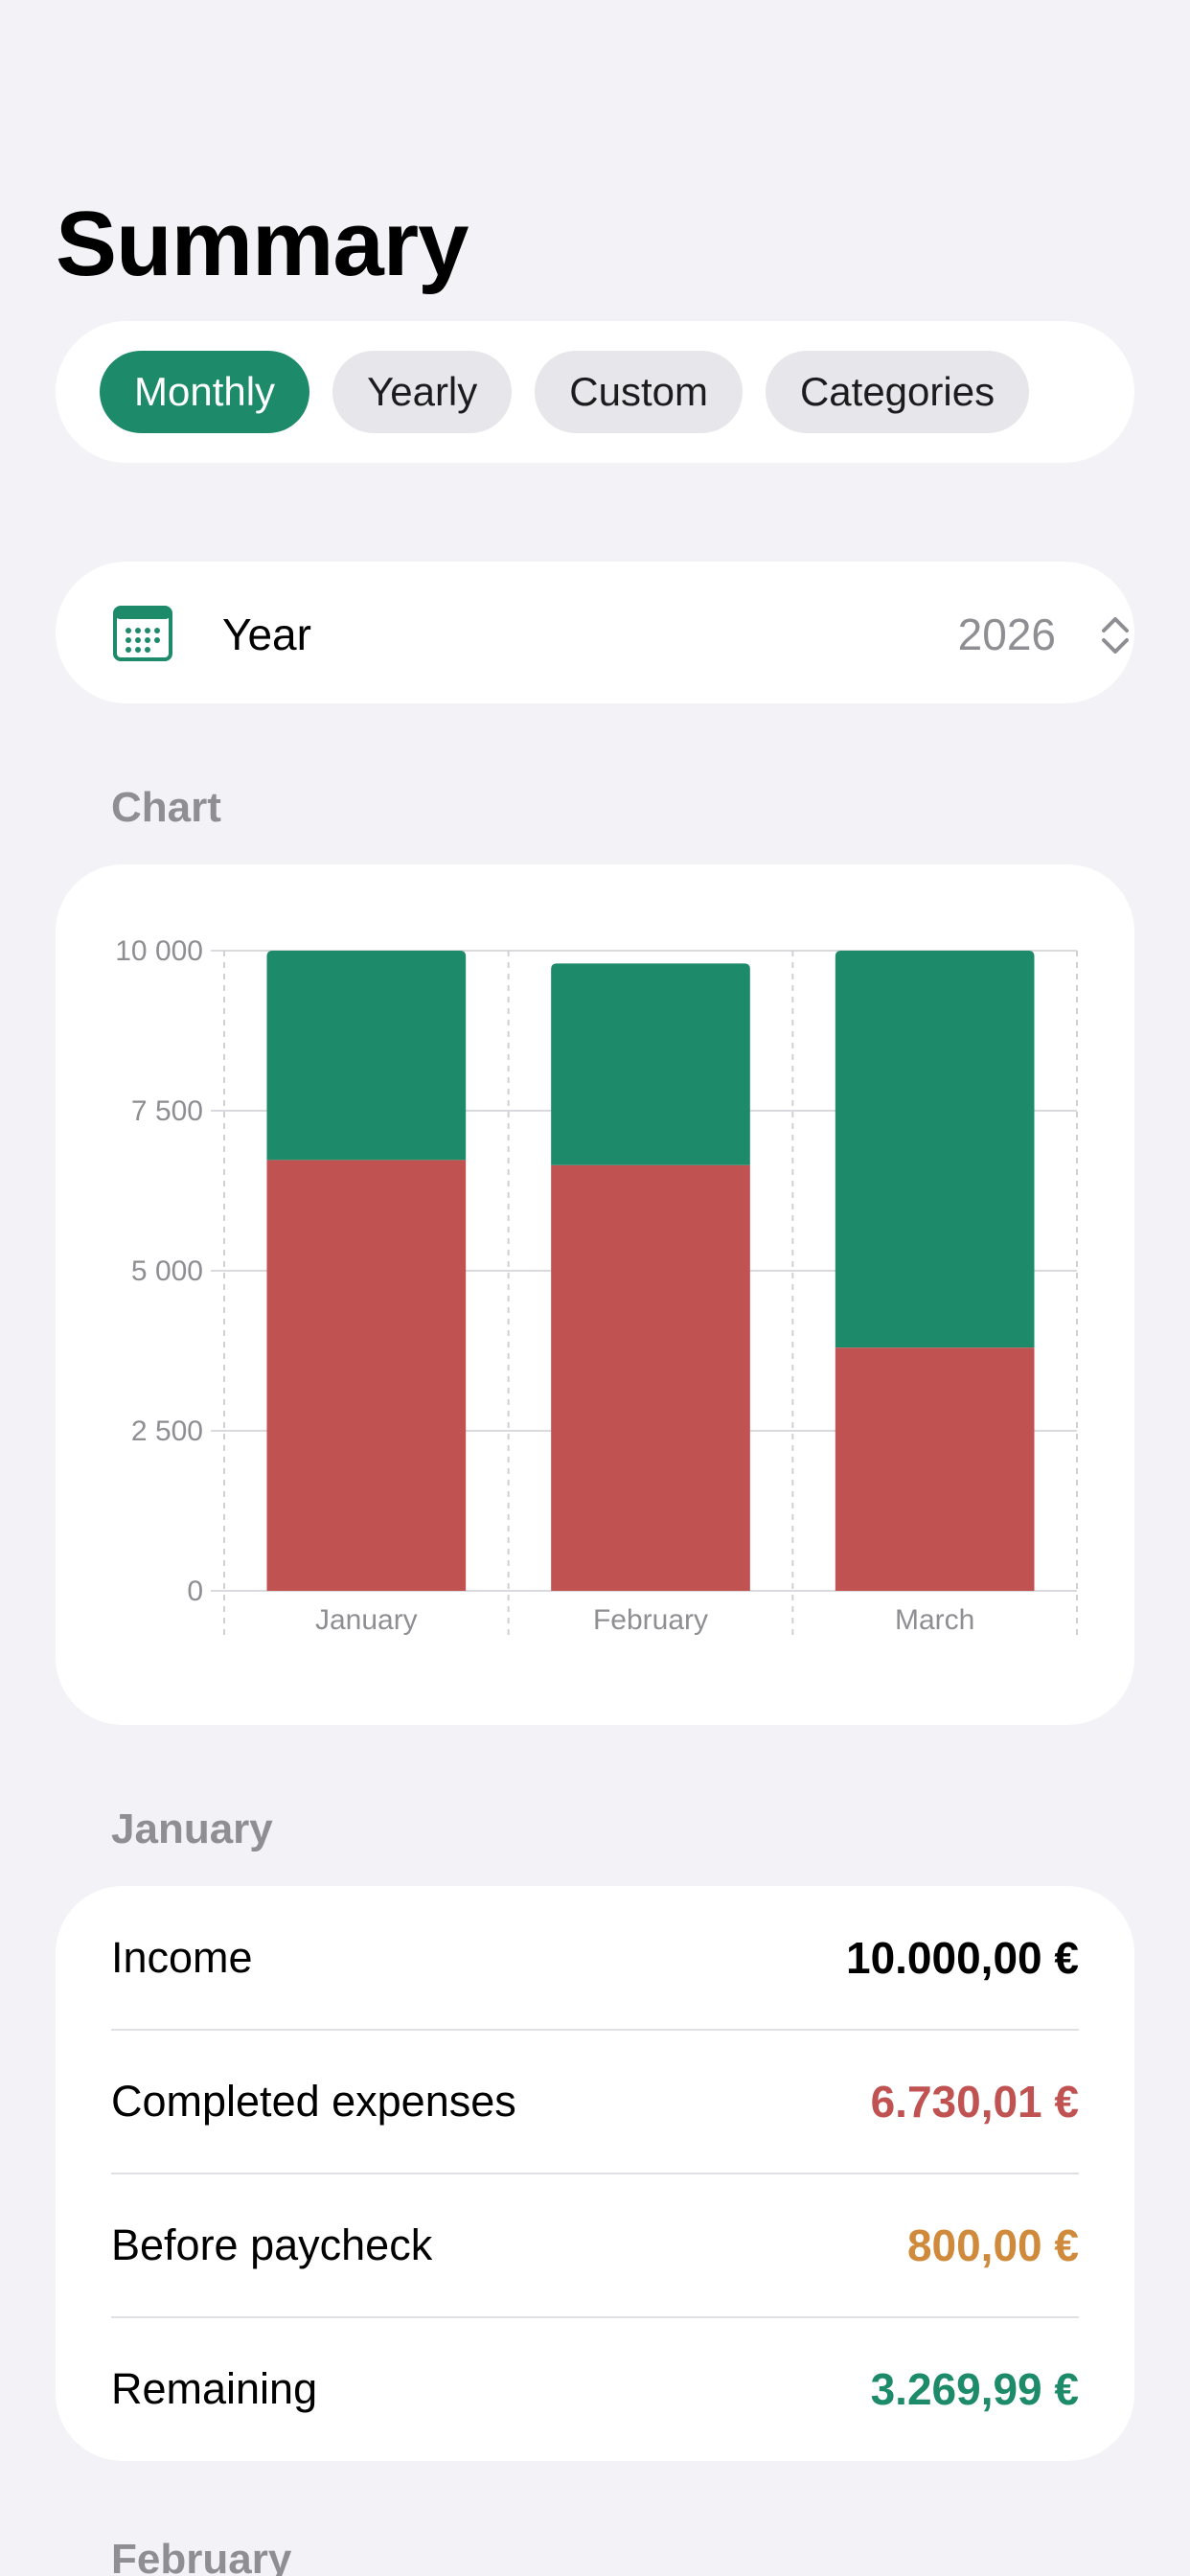  What do you see at coordinates (366, 1620) in the screenshot?
I see `x-tick-label: January` at bounding box center [366, 1620].